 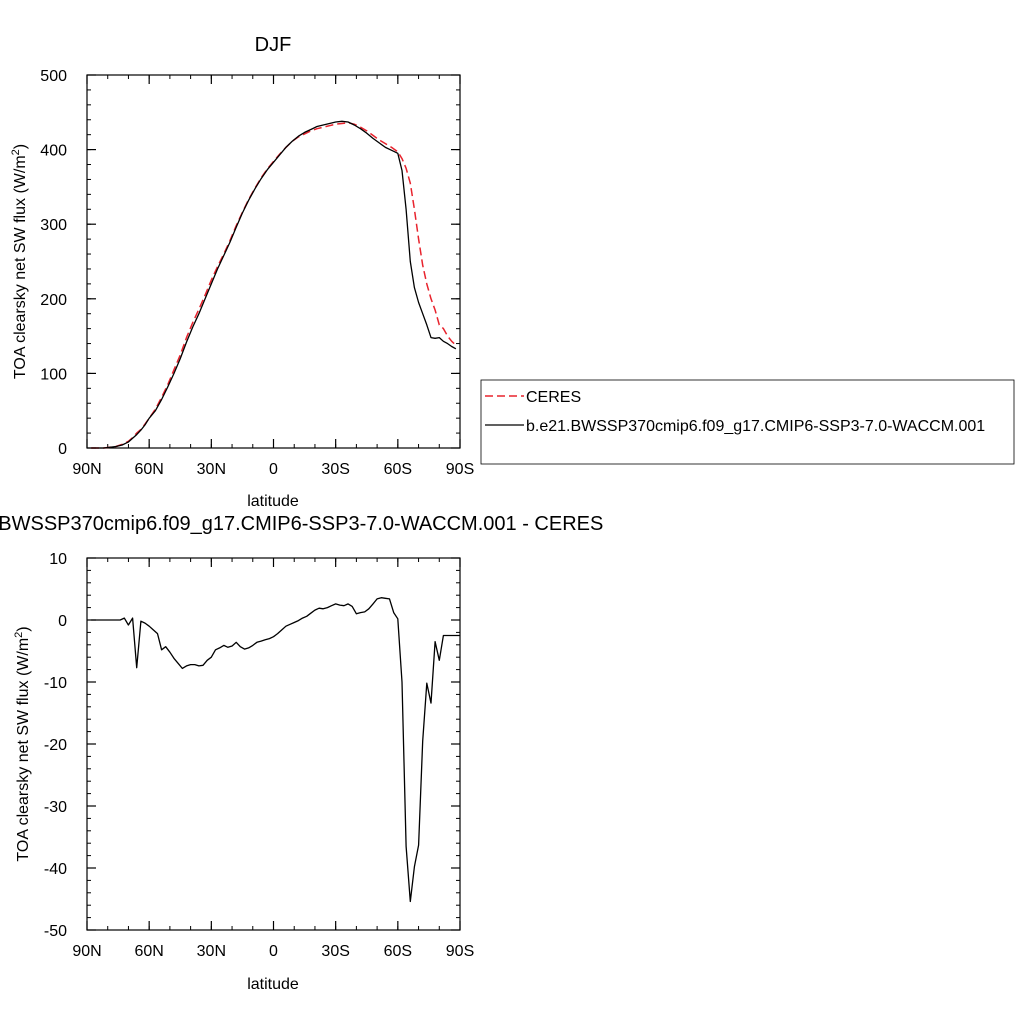 I want to click on bottom-y-tick-label: -20, so click(x=55, y=745).